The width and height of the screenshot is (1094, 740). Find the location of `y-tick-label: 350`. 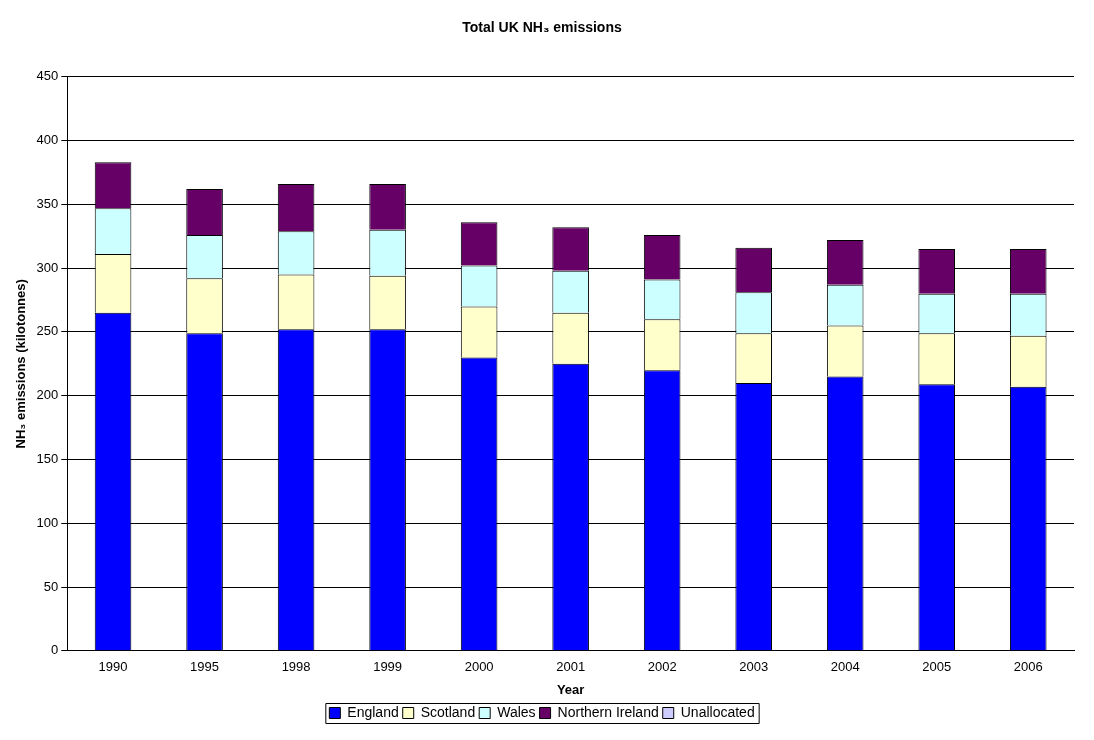

y-tick-label: 350 is located at coordinates (47, 203).